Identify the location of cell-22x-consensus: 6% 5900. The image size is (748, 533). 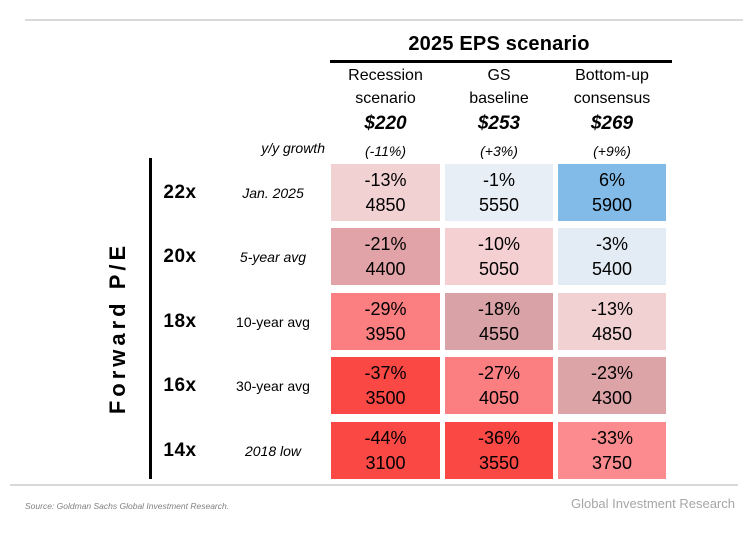
(612, 192).